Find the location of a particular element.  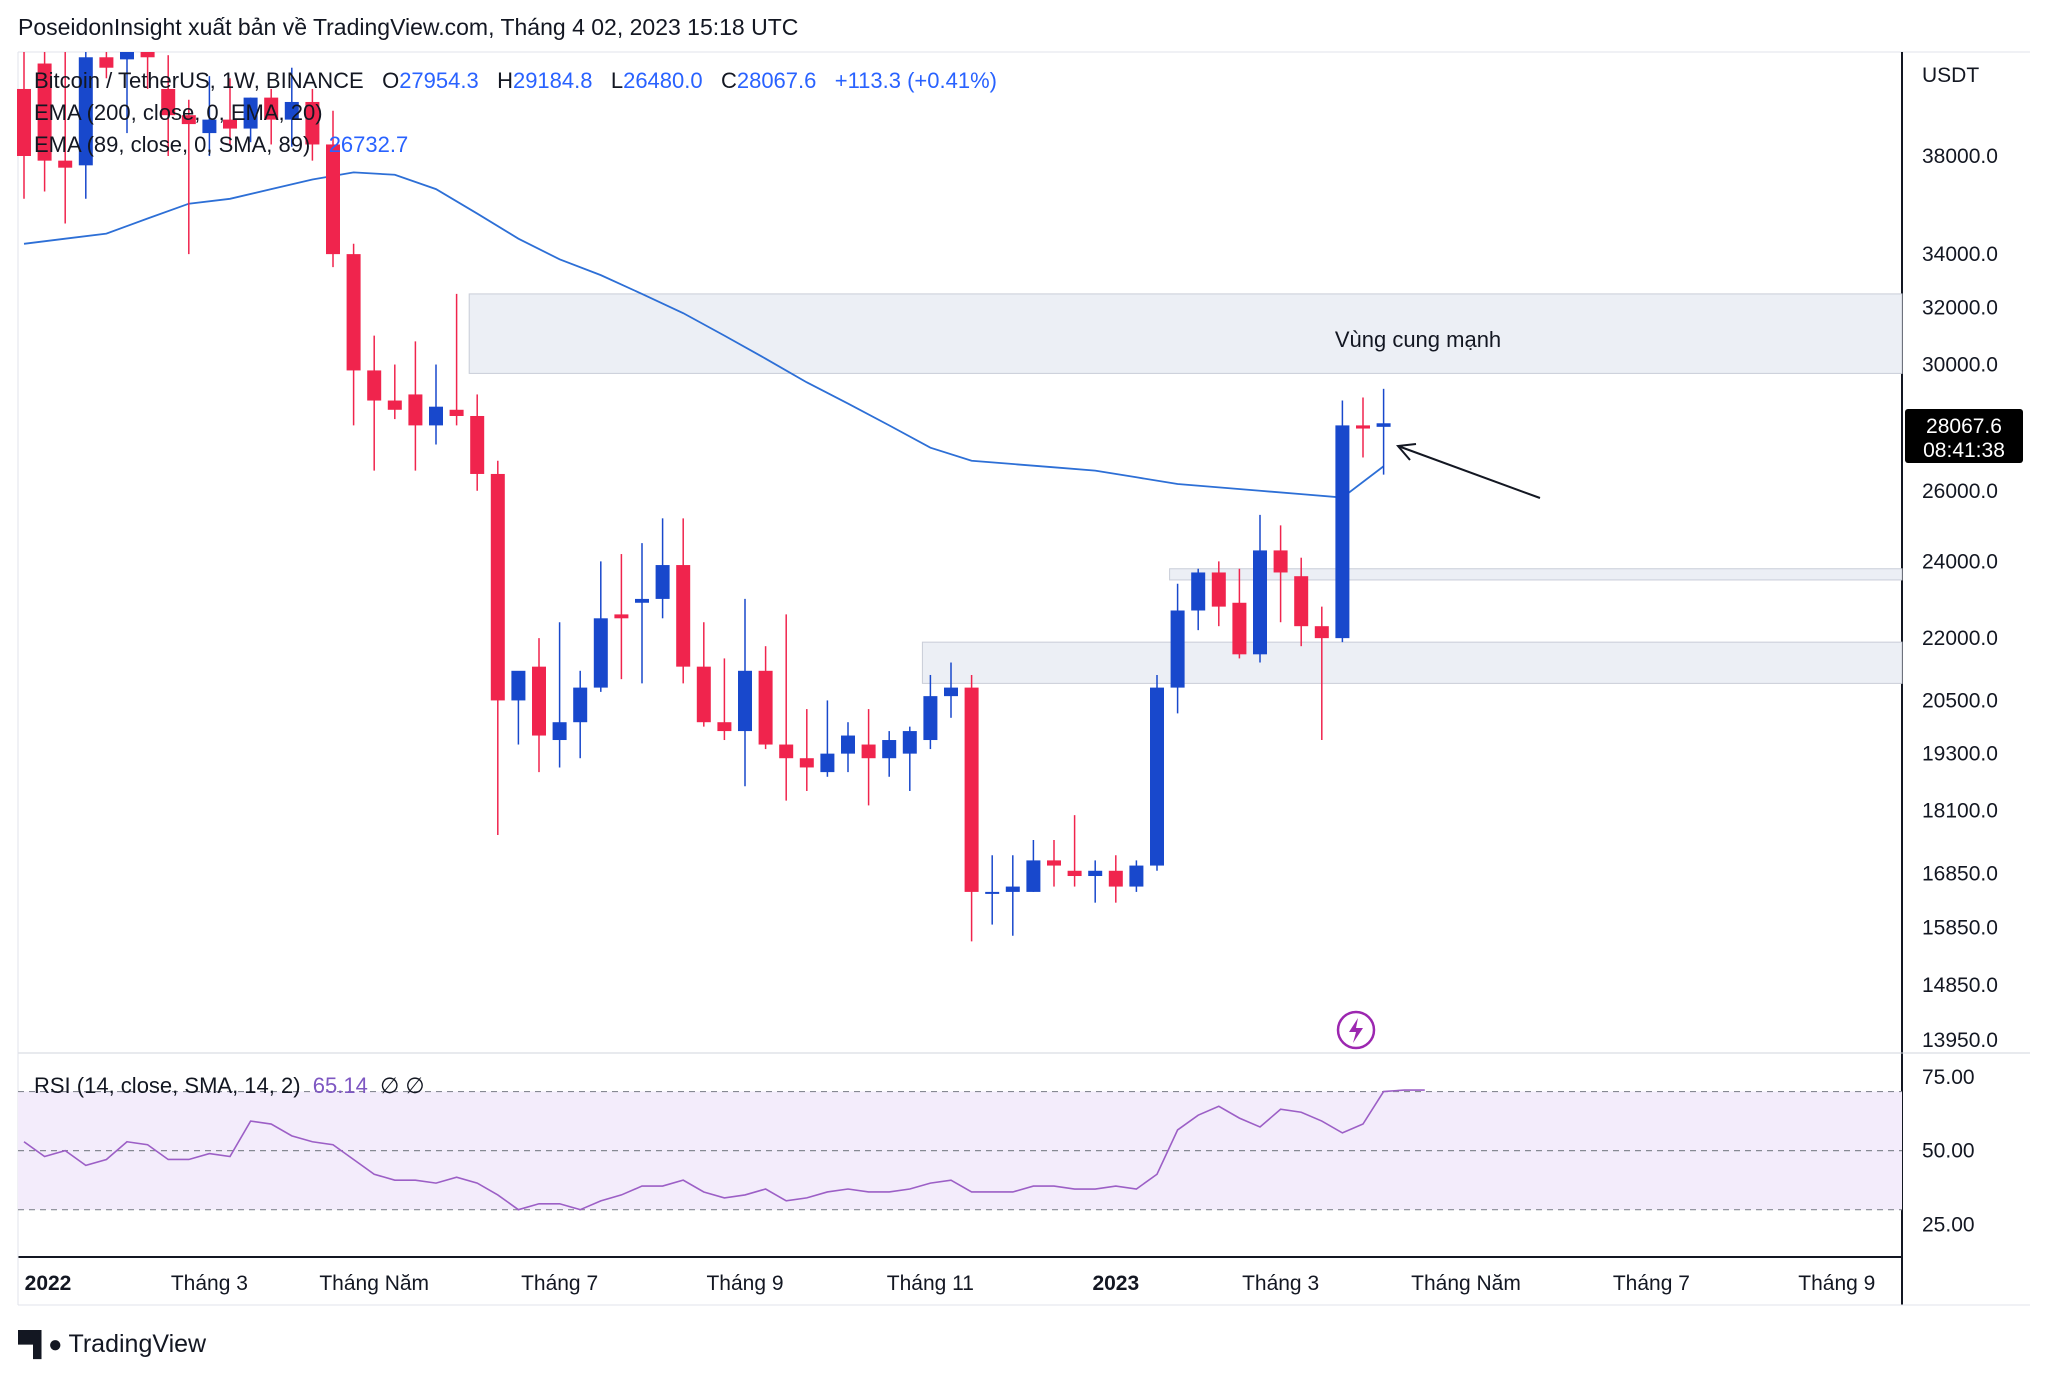

close-value: 28067.6 is located at coordinates (776, 80).